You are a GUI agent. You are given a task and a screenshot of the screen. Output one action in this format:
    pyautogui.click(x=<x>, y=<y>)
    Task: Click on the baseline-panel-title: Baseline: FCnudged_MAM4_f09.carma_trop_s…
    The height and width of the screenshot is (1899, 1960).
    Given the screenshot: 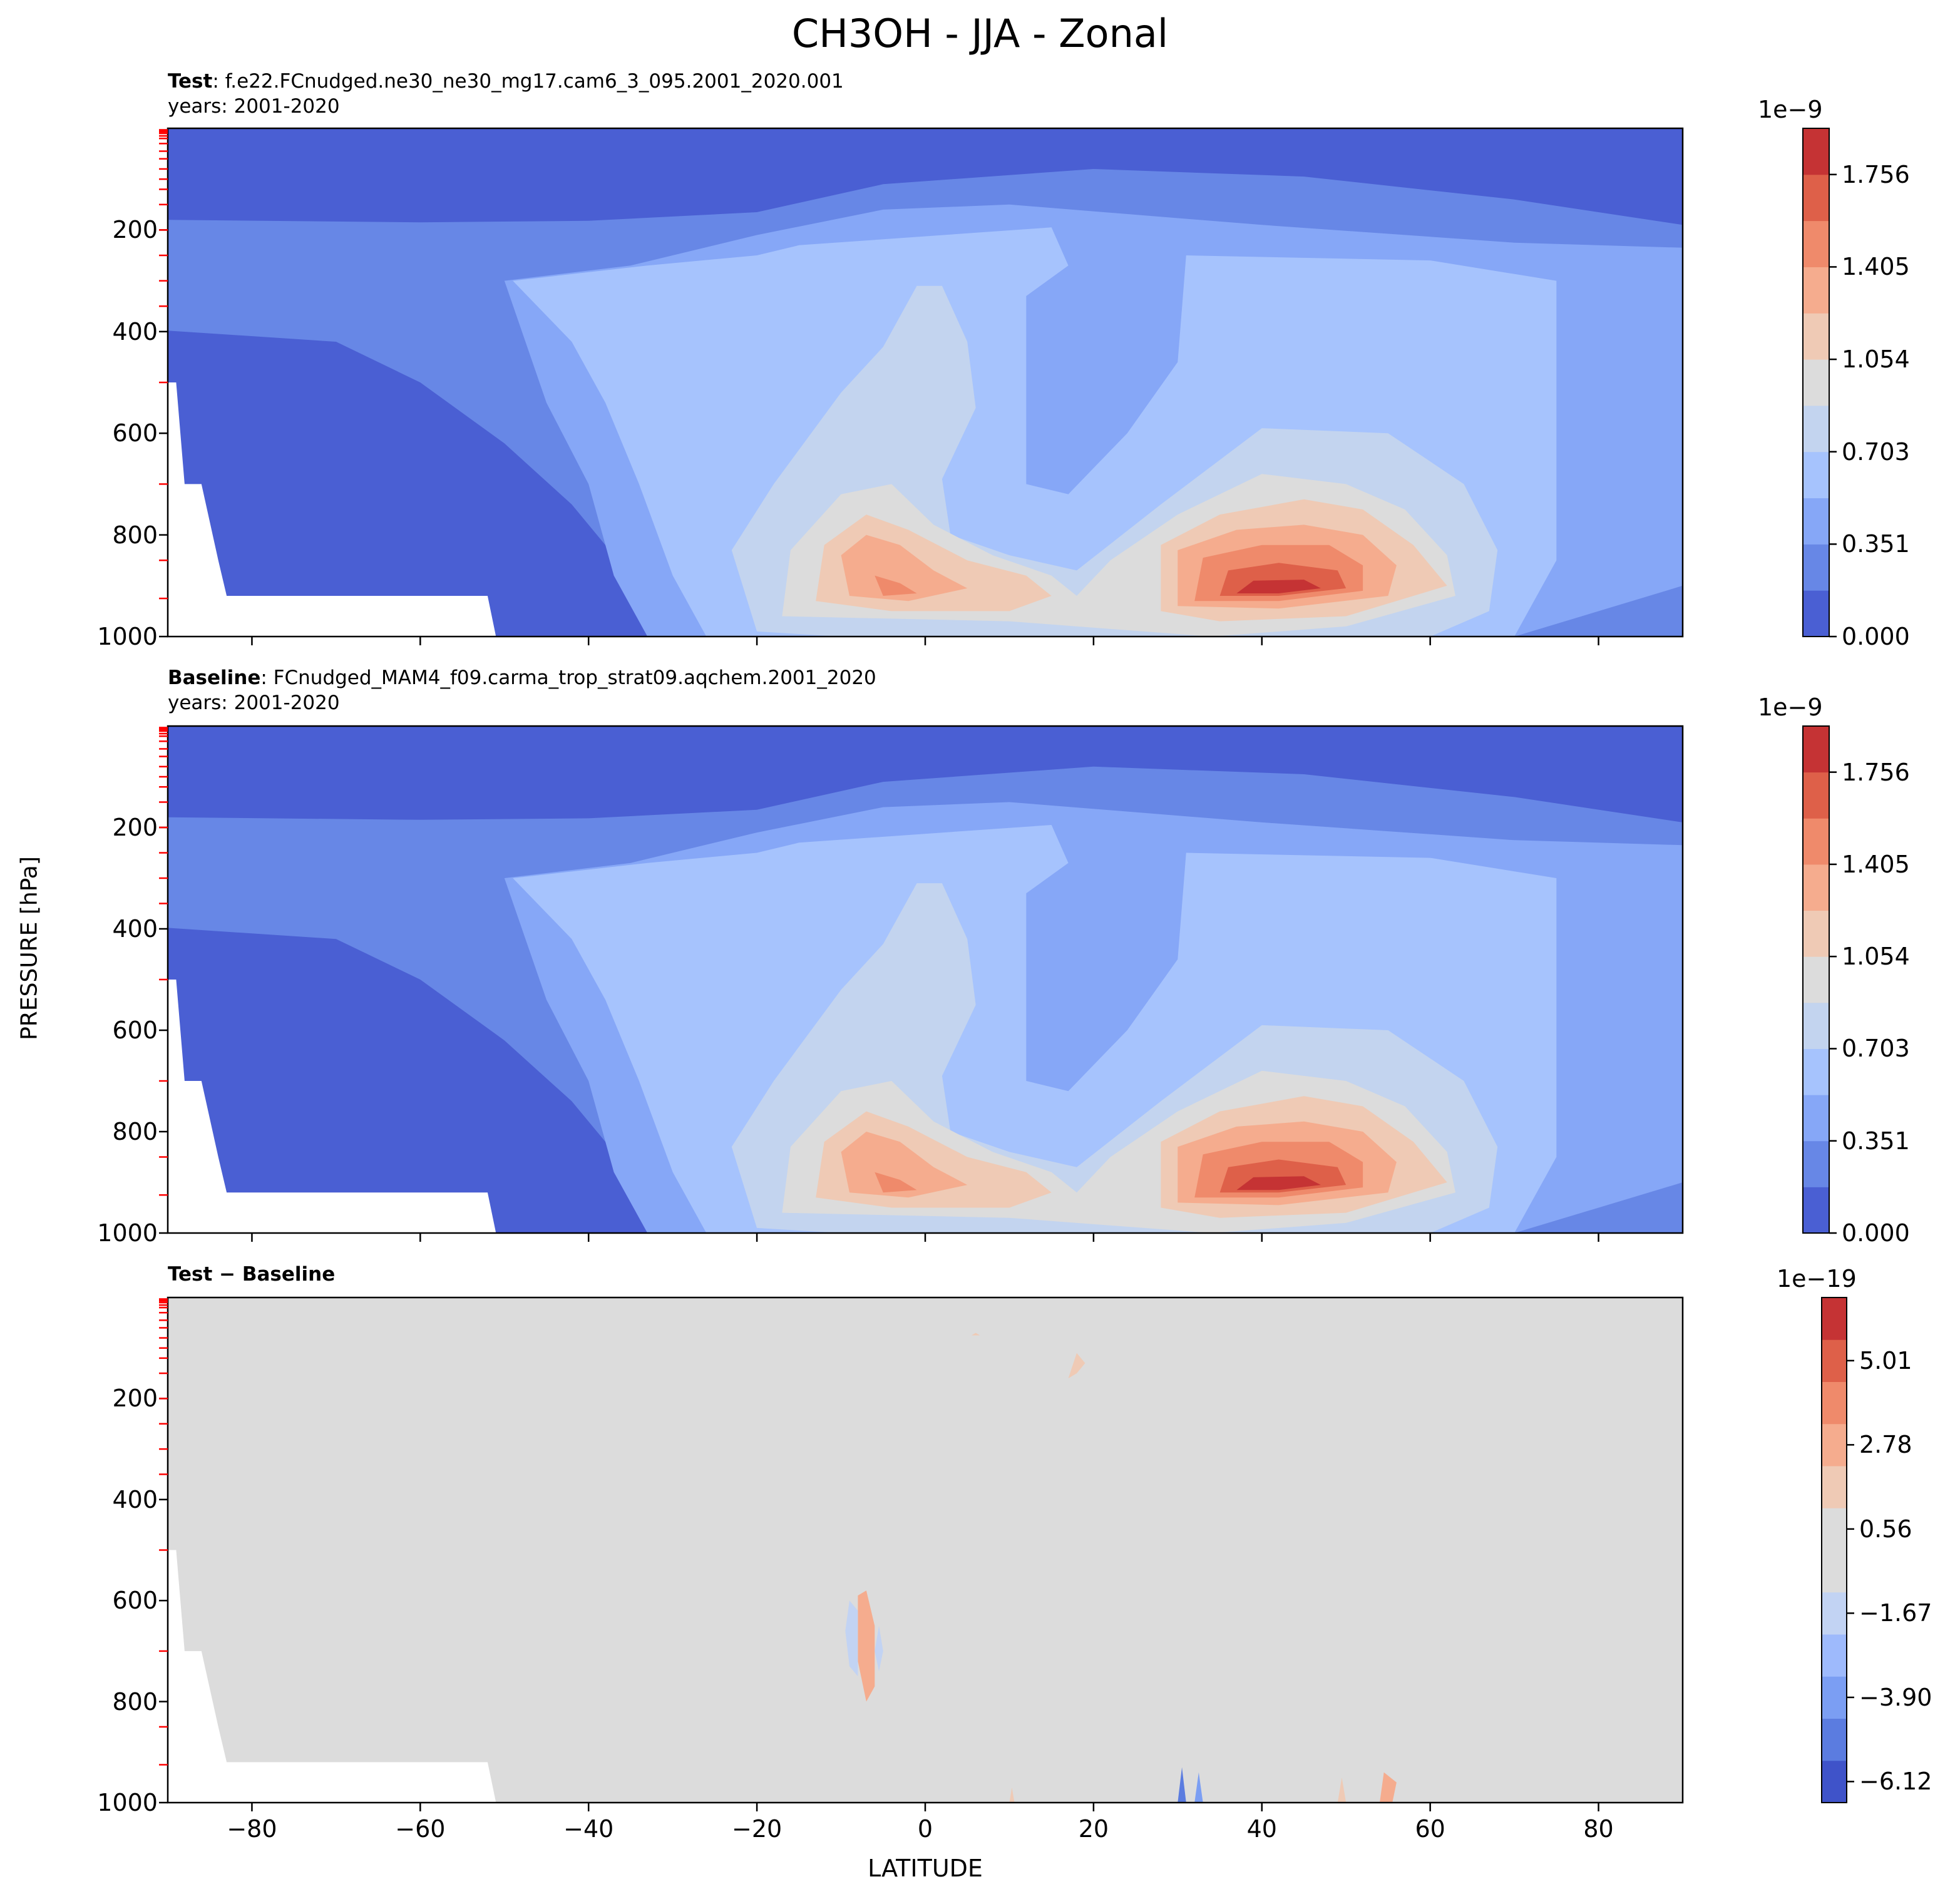 What is the action you would take?
    pyautogui.click(x=522, y=677)
    